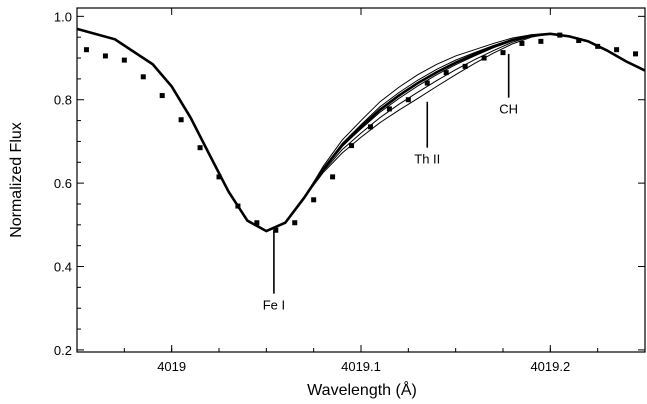  Describe the element at coordinates (361, 366) in the screenshot. I see `x-tick-label: 4019.1` at that location.